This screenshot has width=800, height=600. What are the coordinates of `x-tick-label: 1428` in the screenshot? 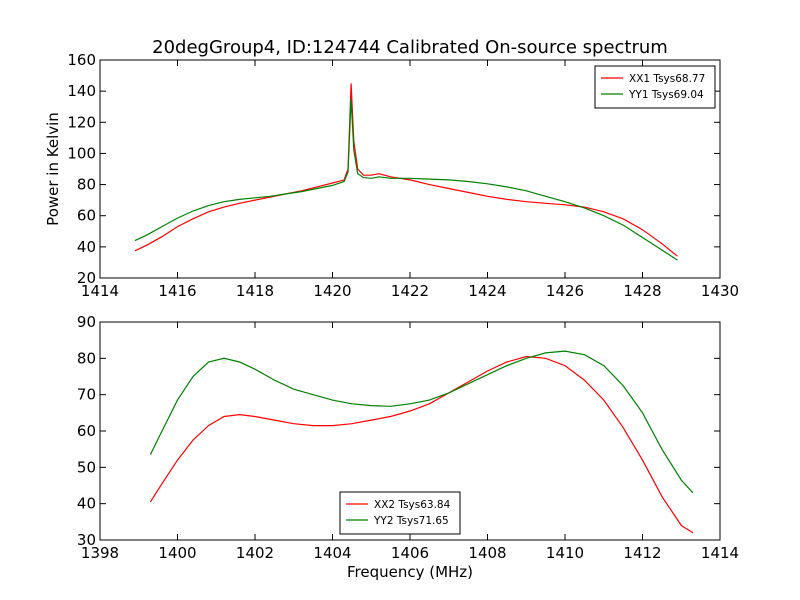 It's located at (642, 291).